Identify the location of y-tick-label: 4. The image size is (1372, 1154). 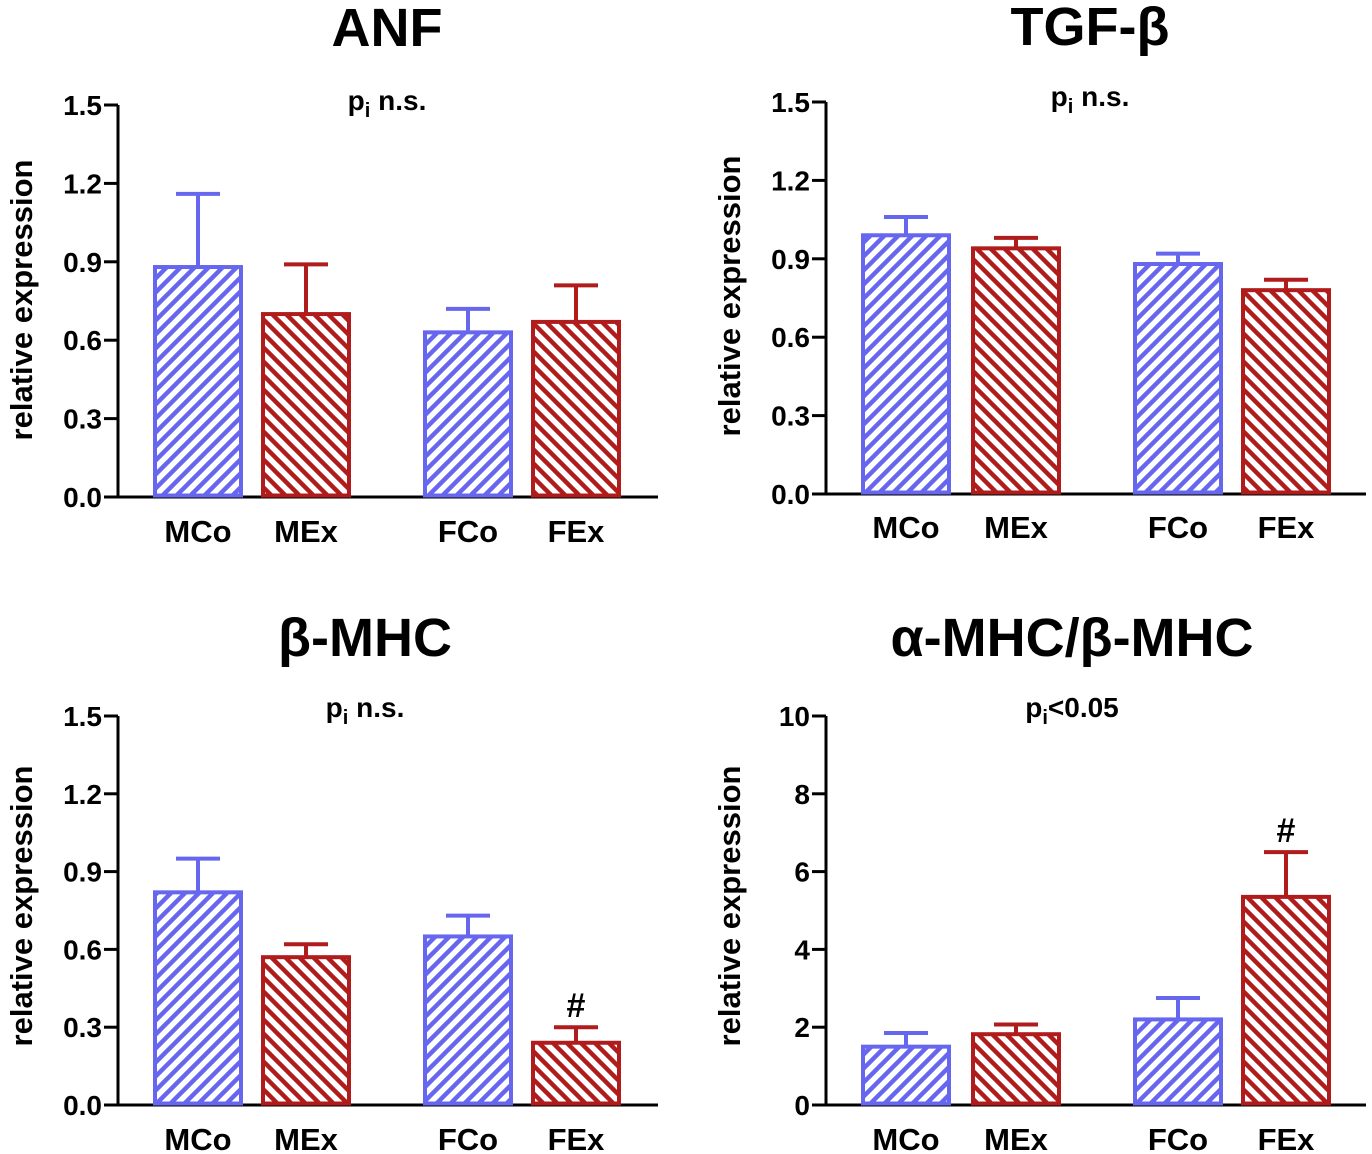
(802, 949).